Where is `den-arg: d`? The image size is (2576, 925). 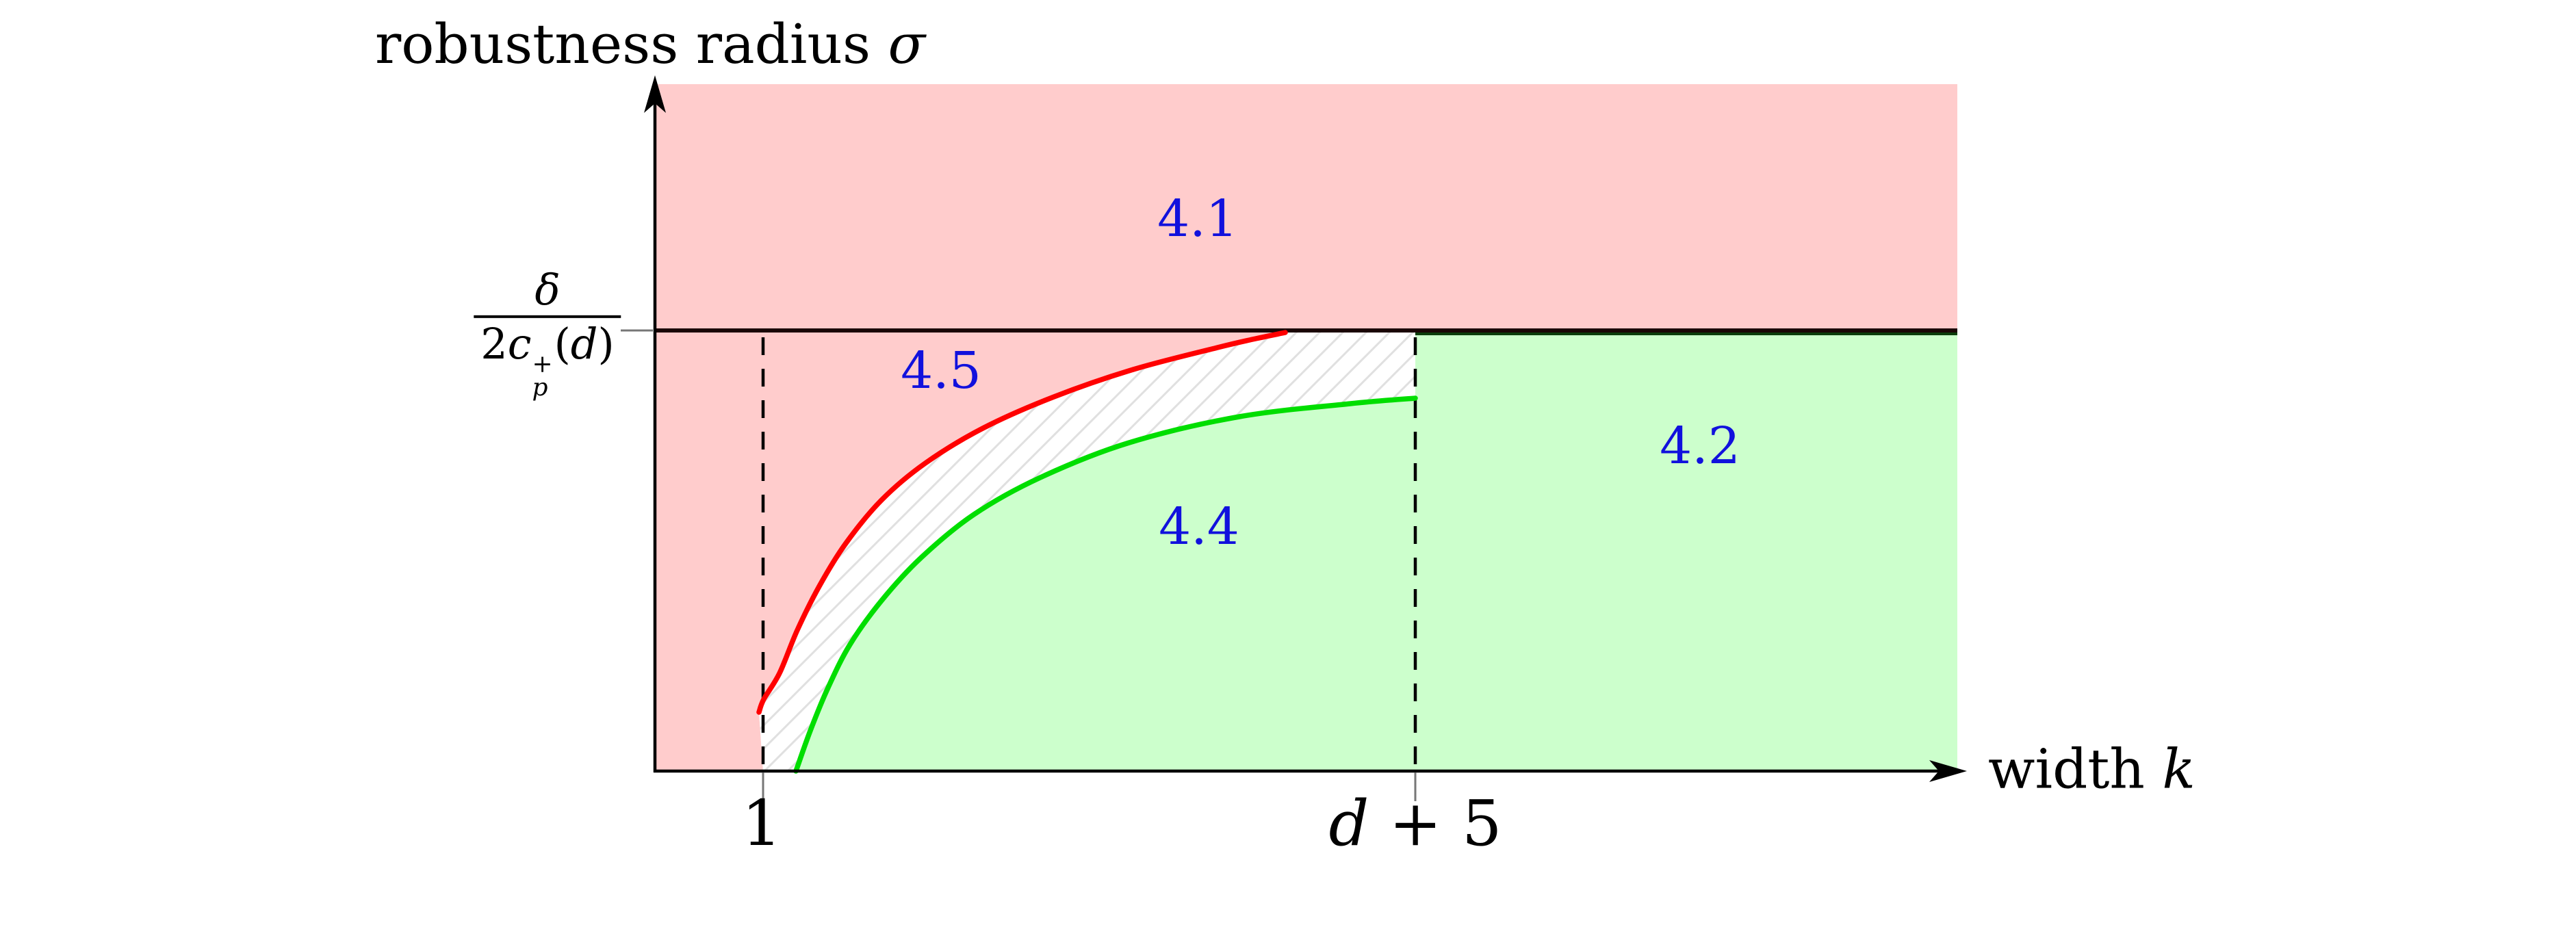
den-arg: d is located at coordinates (584, 344).